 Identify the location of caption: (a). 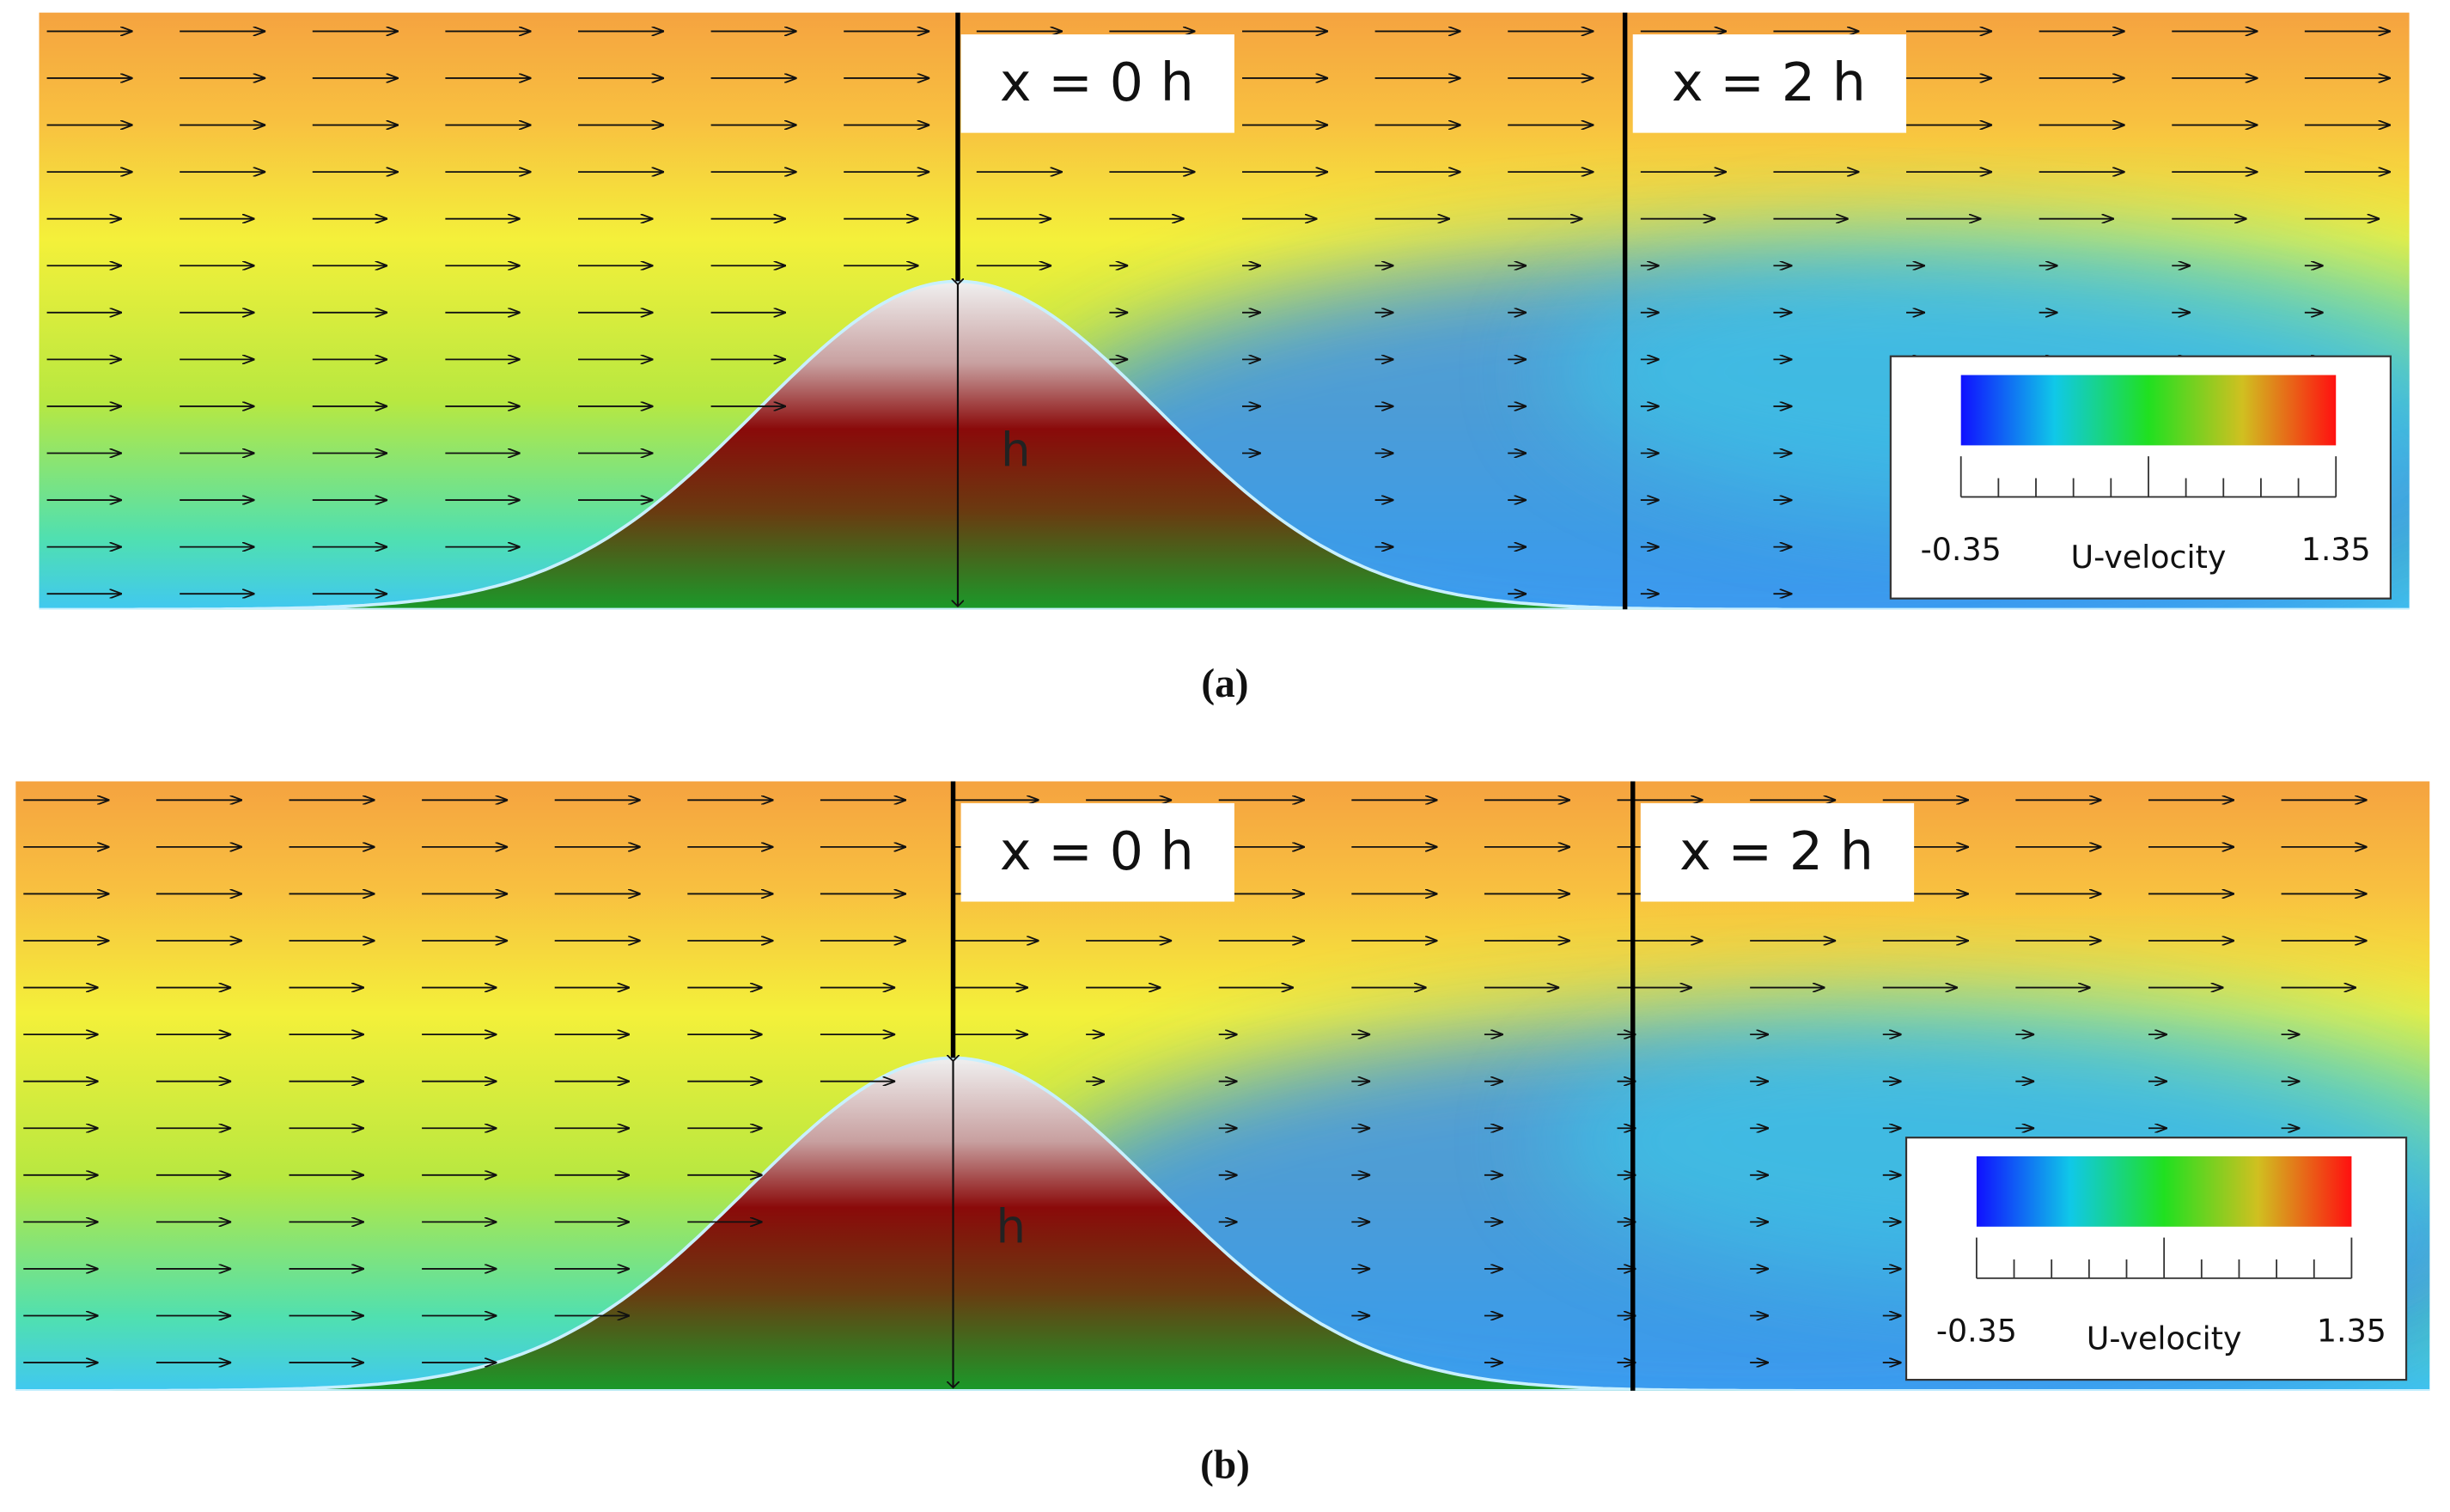
(1224, 684).